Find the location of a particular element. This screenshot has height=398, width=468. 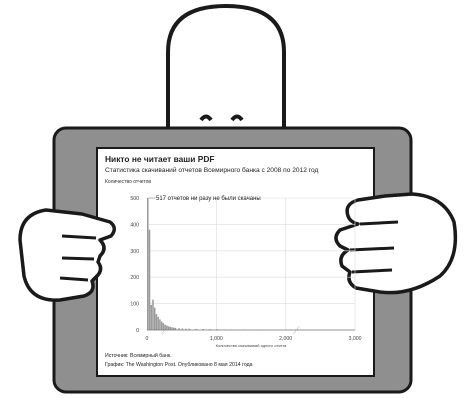

annotation-text: 517 отчетов ни разу не были скачаны is located at coordinates (208, 199).